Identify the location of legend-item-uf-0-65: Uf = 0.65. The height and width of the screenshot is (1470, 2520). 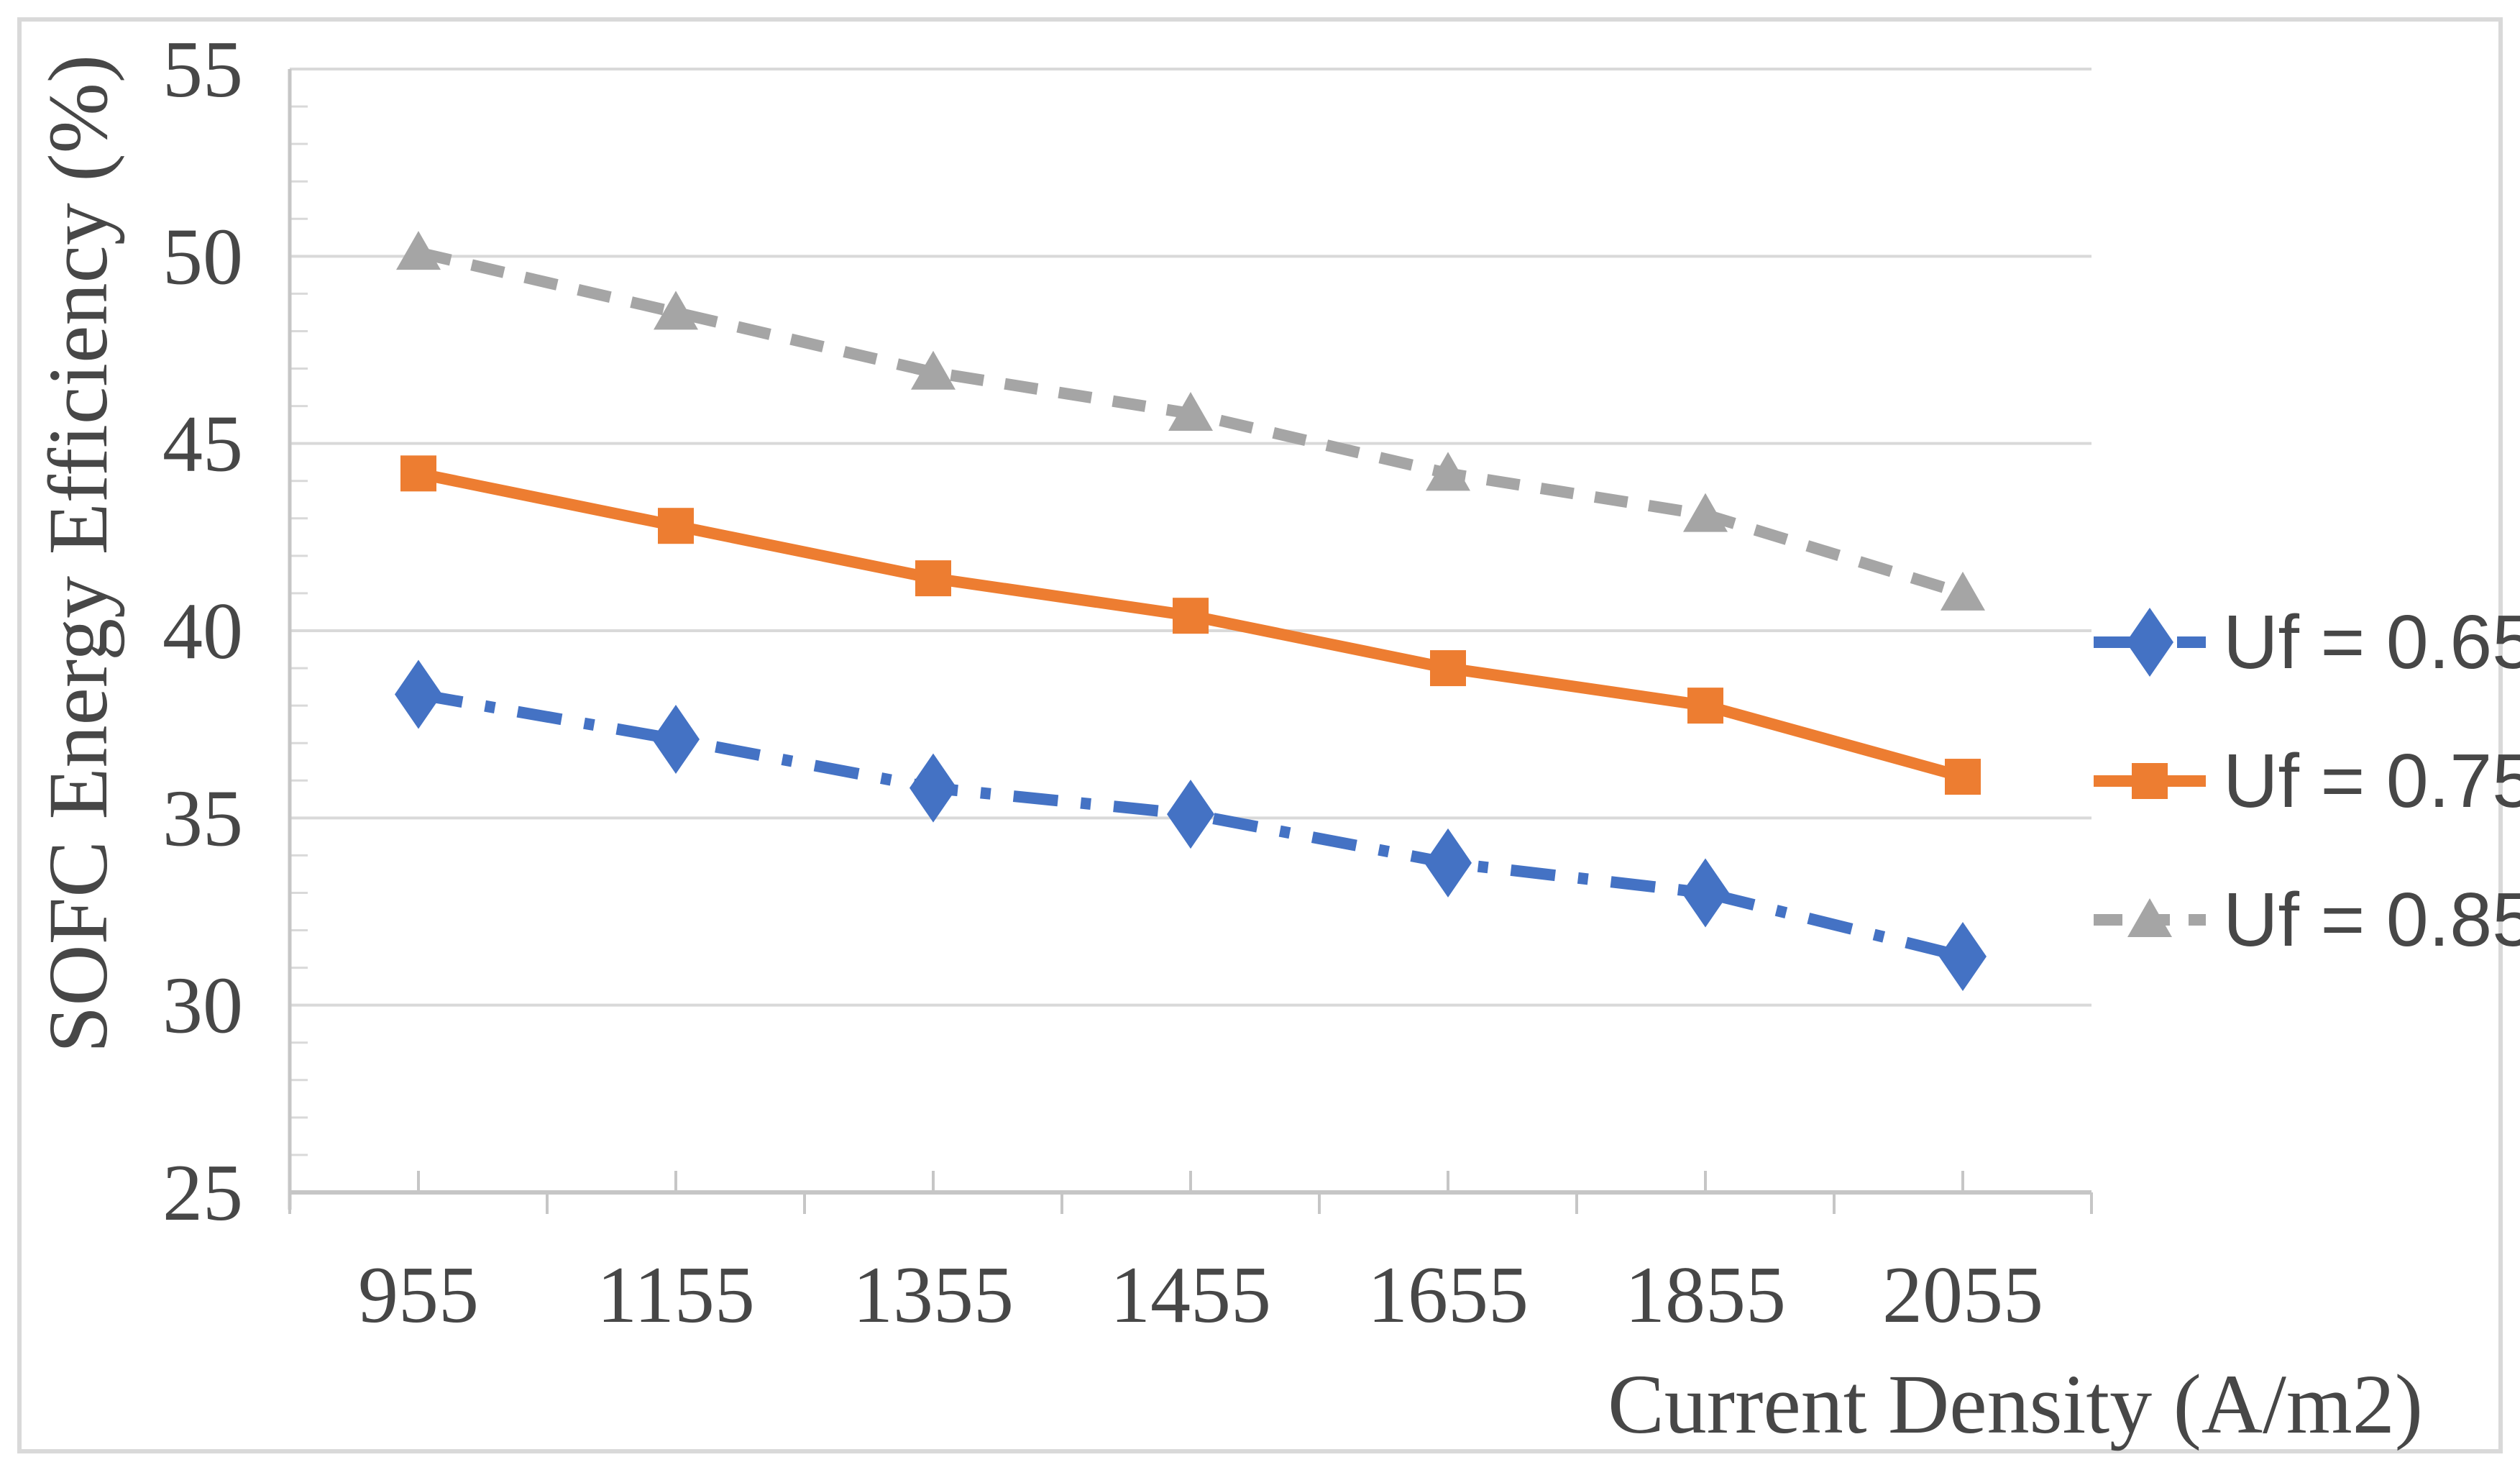
(2307, 642).